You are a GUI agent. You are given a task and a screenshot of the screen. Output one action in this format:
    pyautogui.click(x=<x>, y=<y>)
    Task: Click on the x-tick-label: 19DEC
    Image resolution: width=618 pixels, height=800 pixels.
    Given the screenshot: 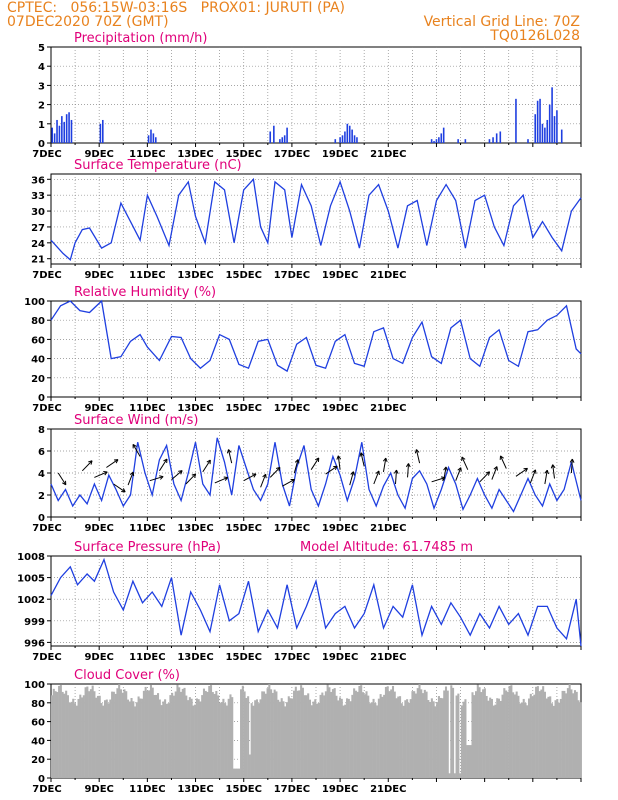 What is the action you would take?
    pyautogui.click(x=340, y=657)
    